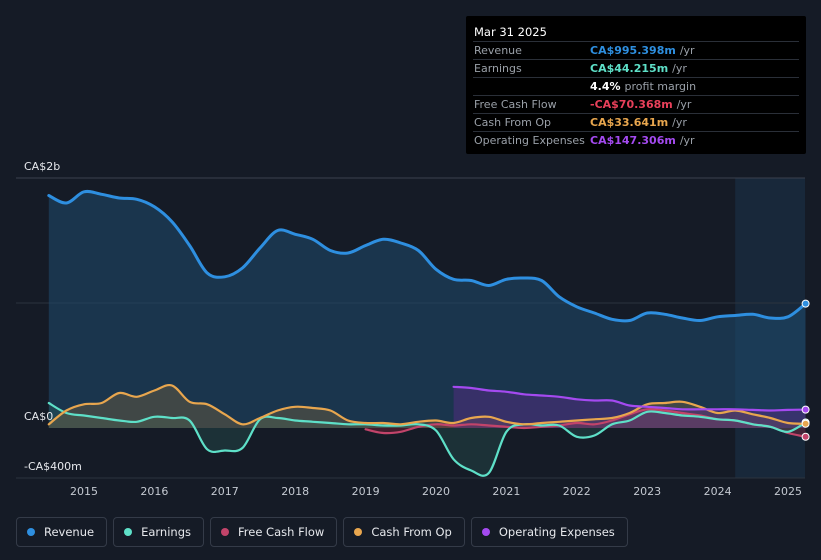 The width and height of the screenshot is (821, 560). Describe the element at coordinates (513, 122) in the screenshot. I see `tooltip-label: Cash From Op` at that location.